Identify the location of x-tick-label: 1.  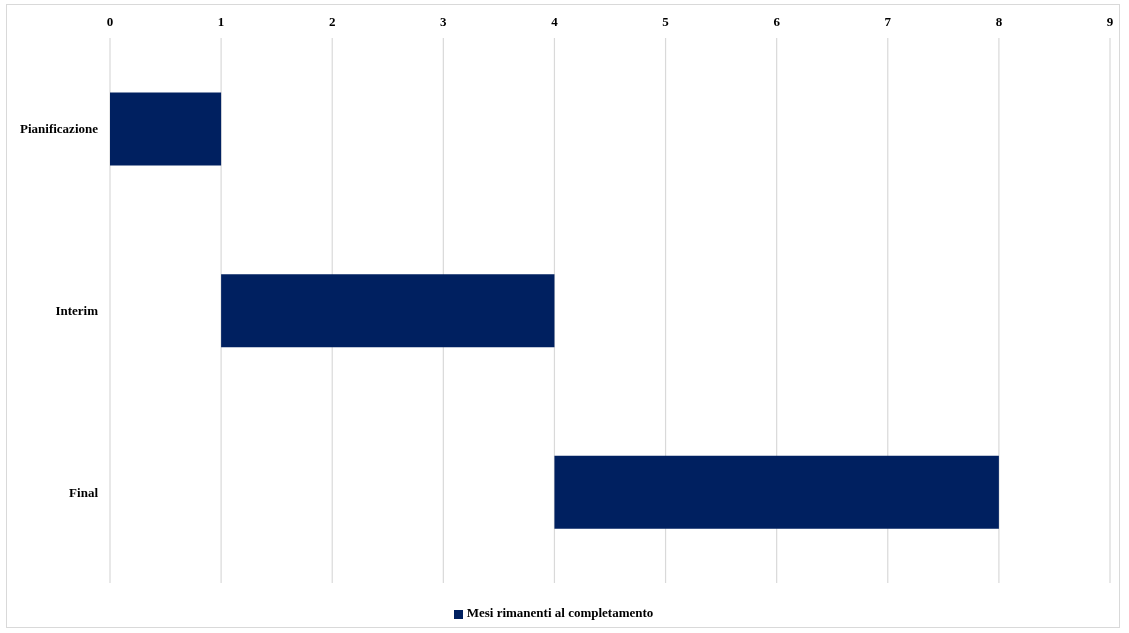
(221, 21).